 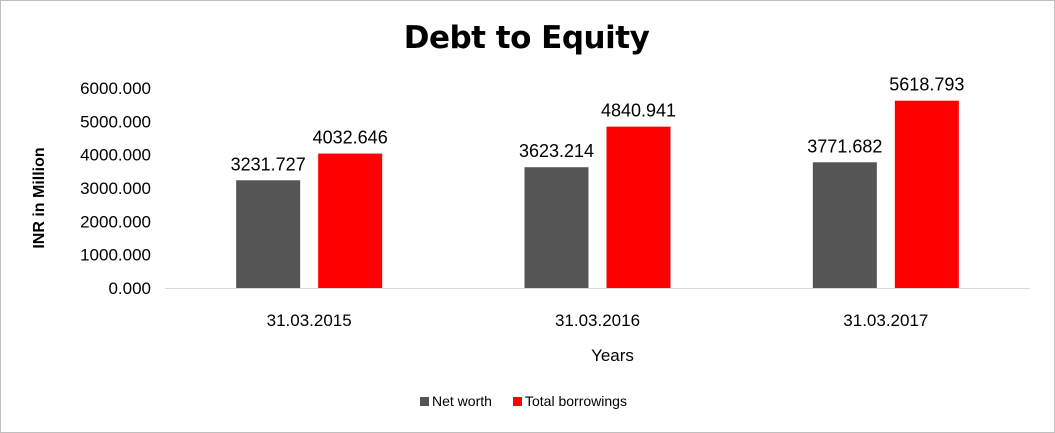 What do you see at coordinates (556, 151) in the screenshot?
I see `data-label: 3623.214` at bounding box center [556, 151].